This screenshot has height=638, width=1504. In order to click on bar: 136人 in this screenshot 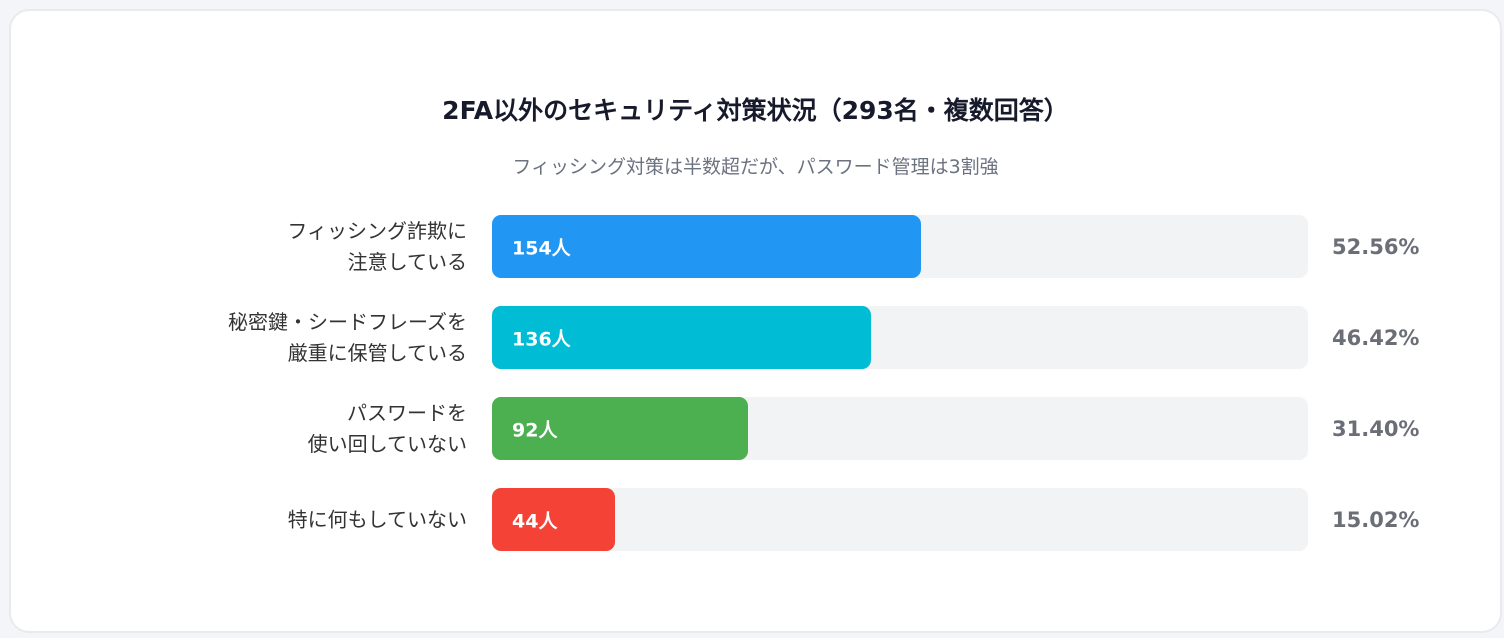, I will do `click(681, 337)`.